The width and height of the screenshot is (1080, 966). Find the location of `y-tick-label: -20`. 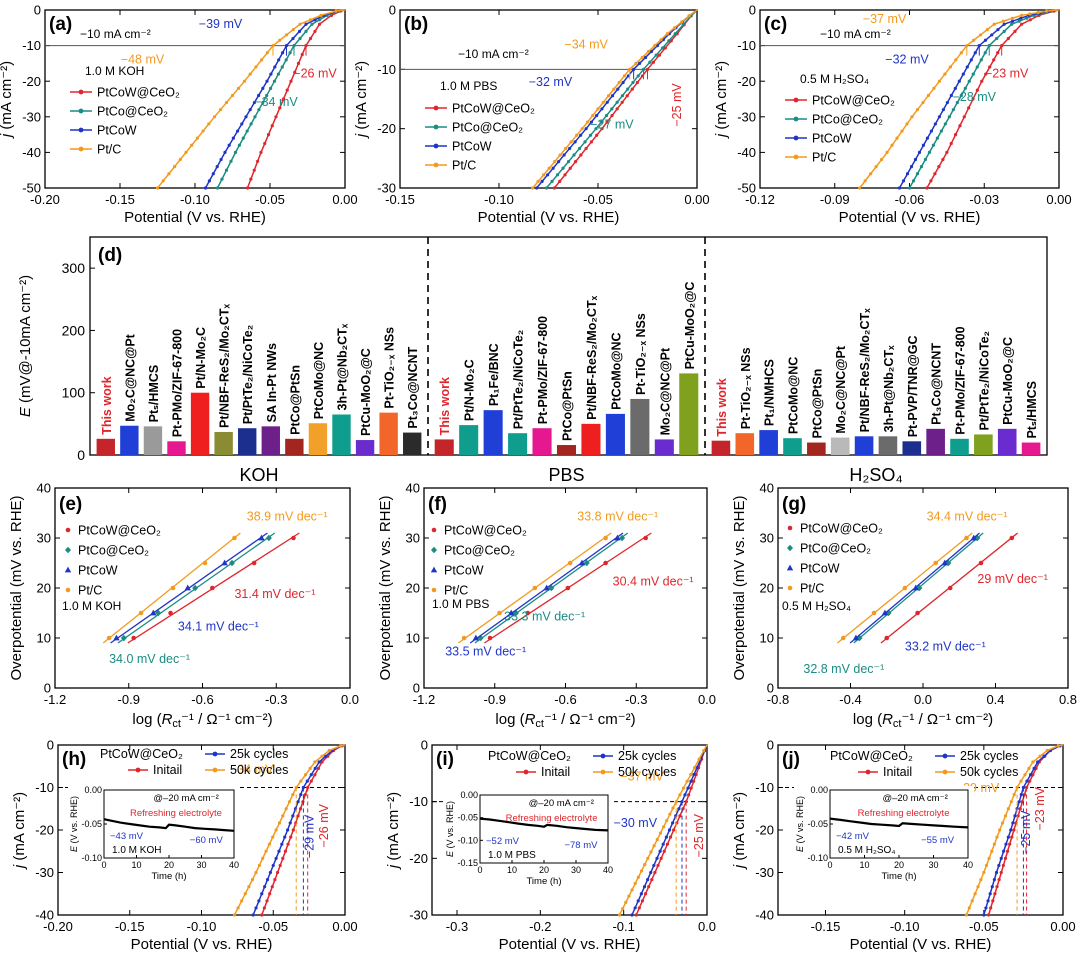

y-tick-label: -20 is located at coordinates (44, 830).